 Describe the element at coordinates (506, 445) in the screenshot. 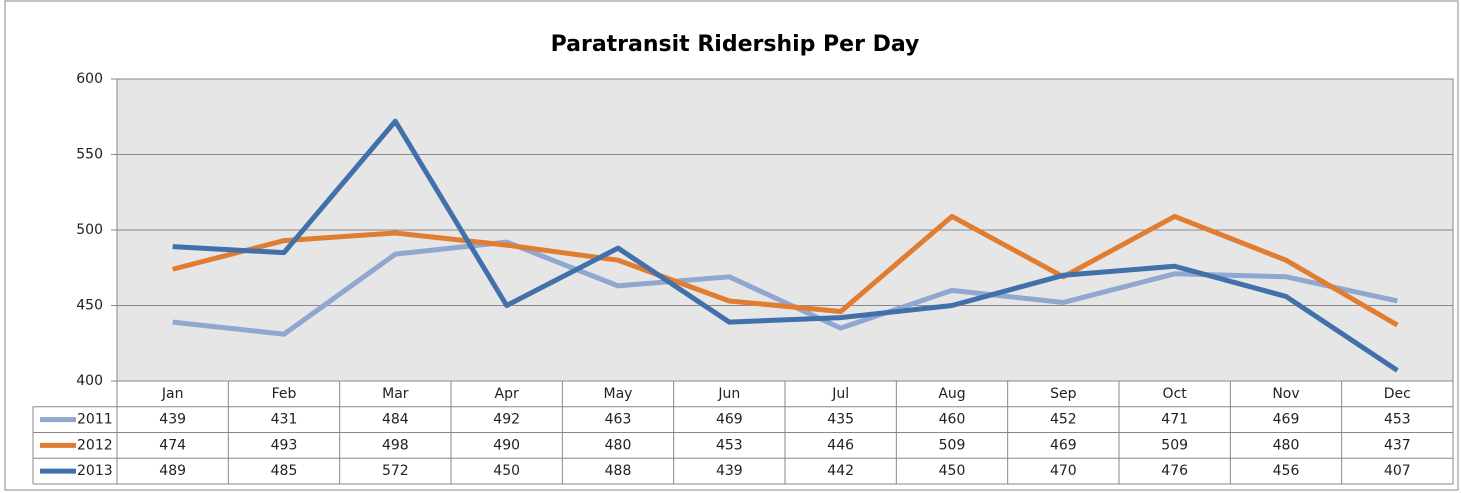

I see `table-value: 490` at that location.